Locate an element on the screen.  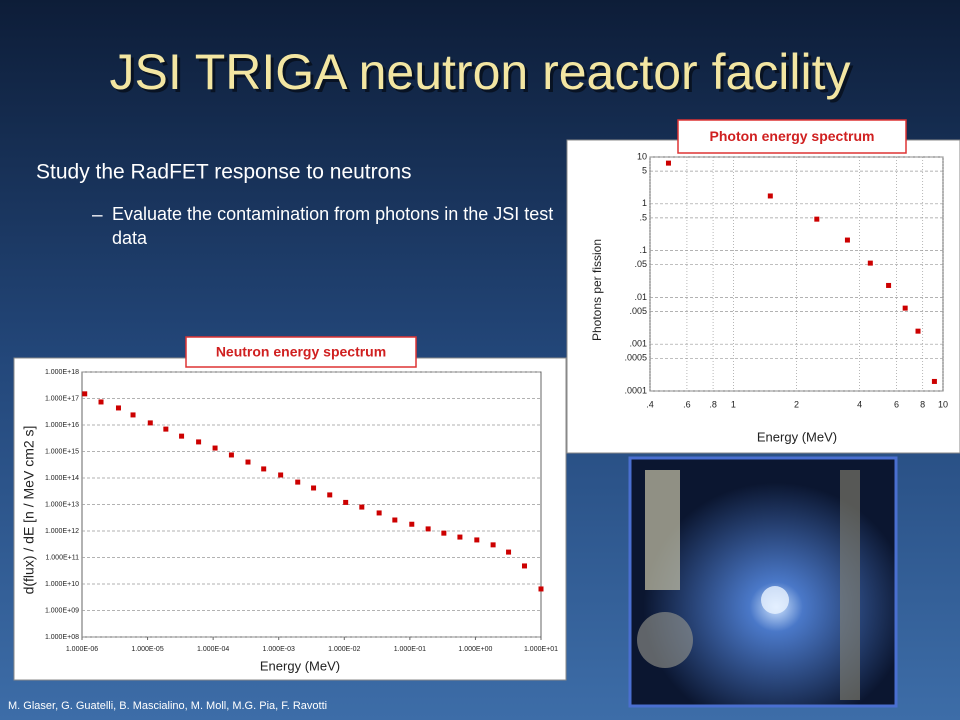
x-tick-label: 4 is located at coordinates (859, 404).